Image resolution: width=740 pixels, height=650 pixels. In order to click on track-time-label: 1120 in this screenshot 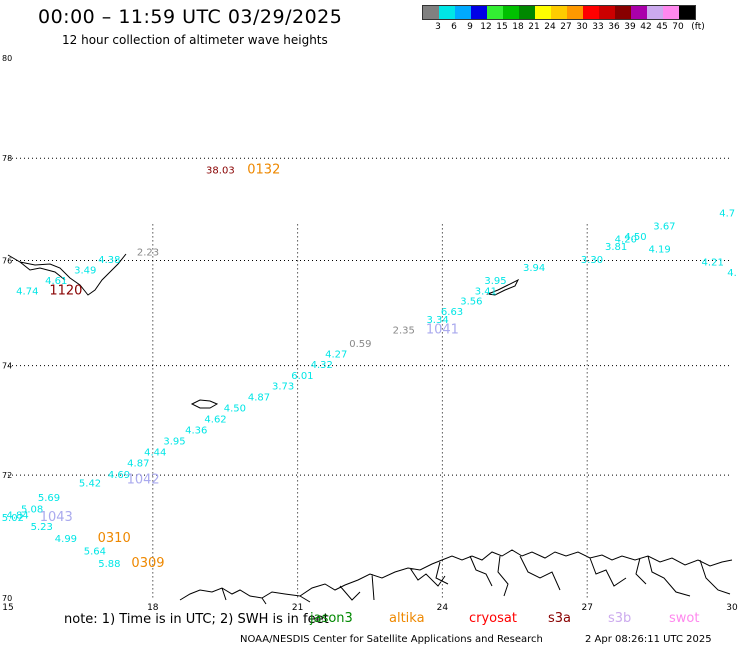, I will do `click(65, 290)`.